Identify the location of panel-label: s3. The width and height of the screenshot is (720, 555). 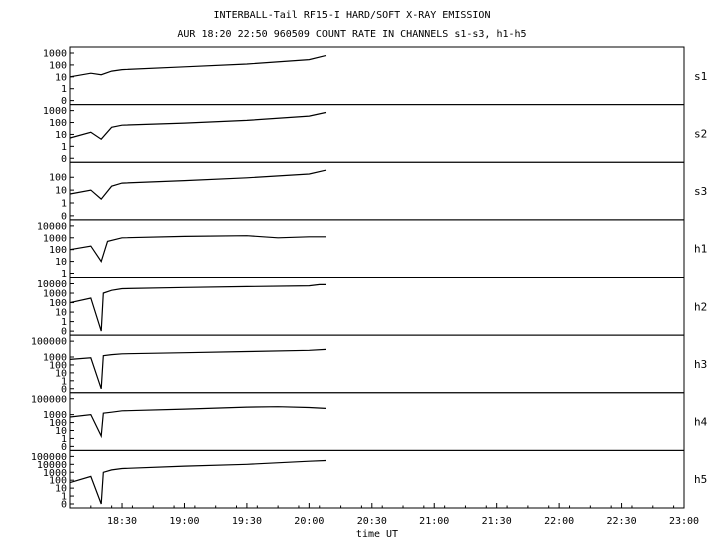
(700, 191).